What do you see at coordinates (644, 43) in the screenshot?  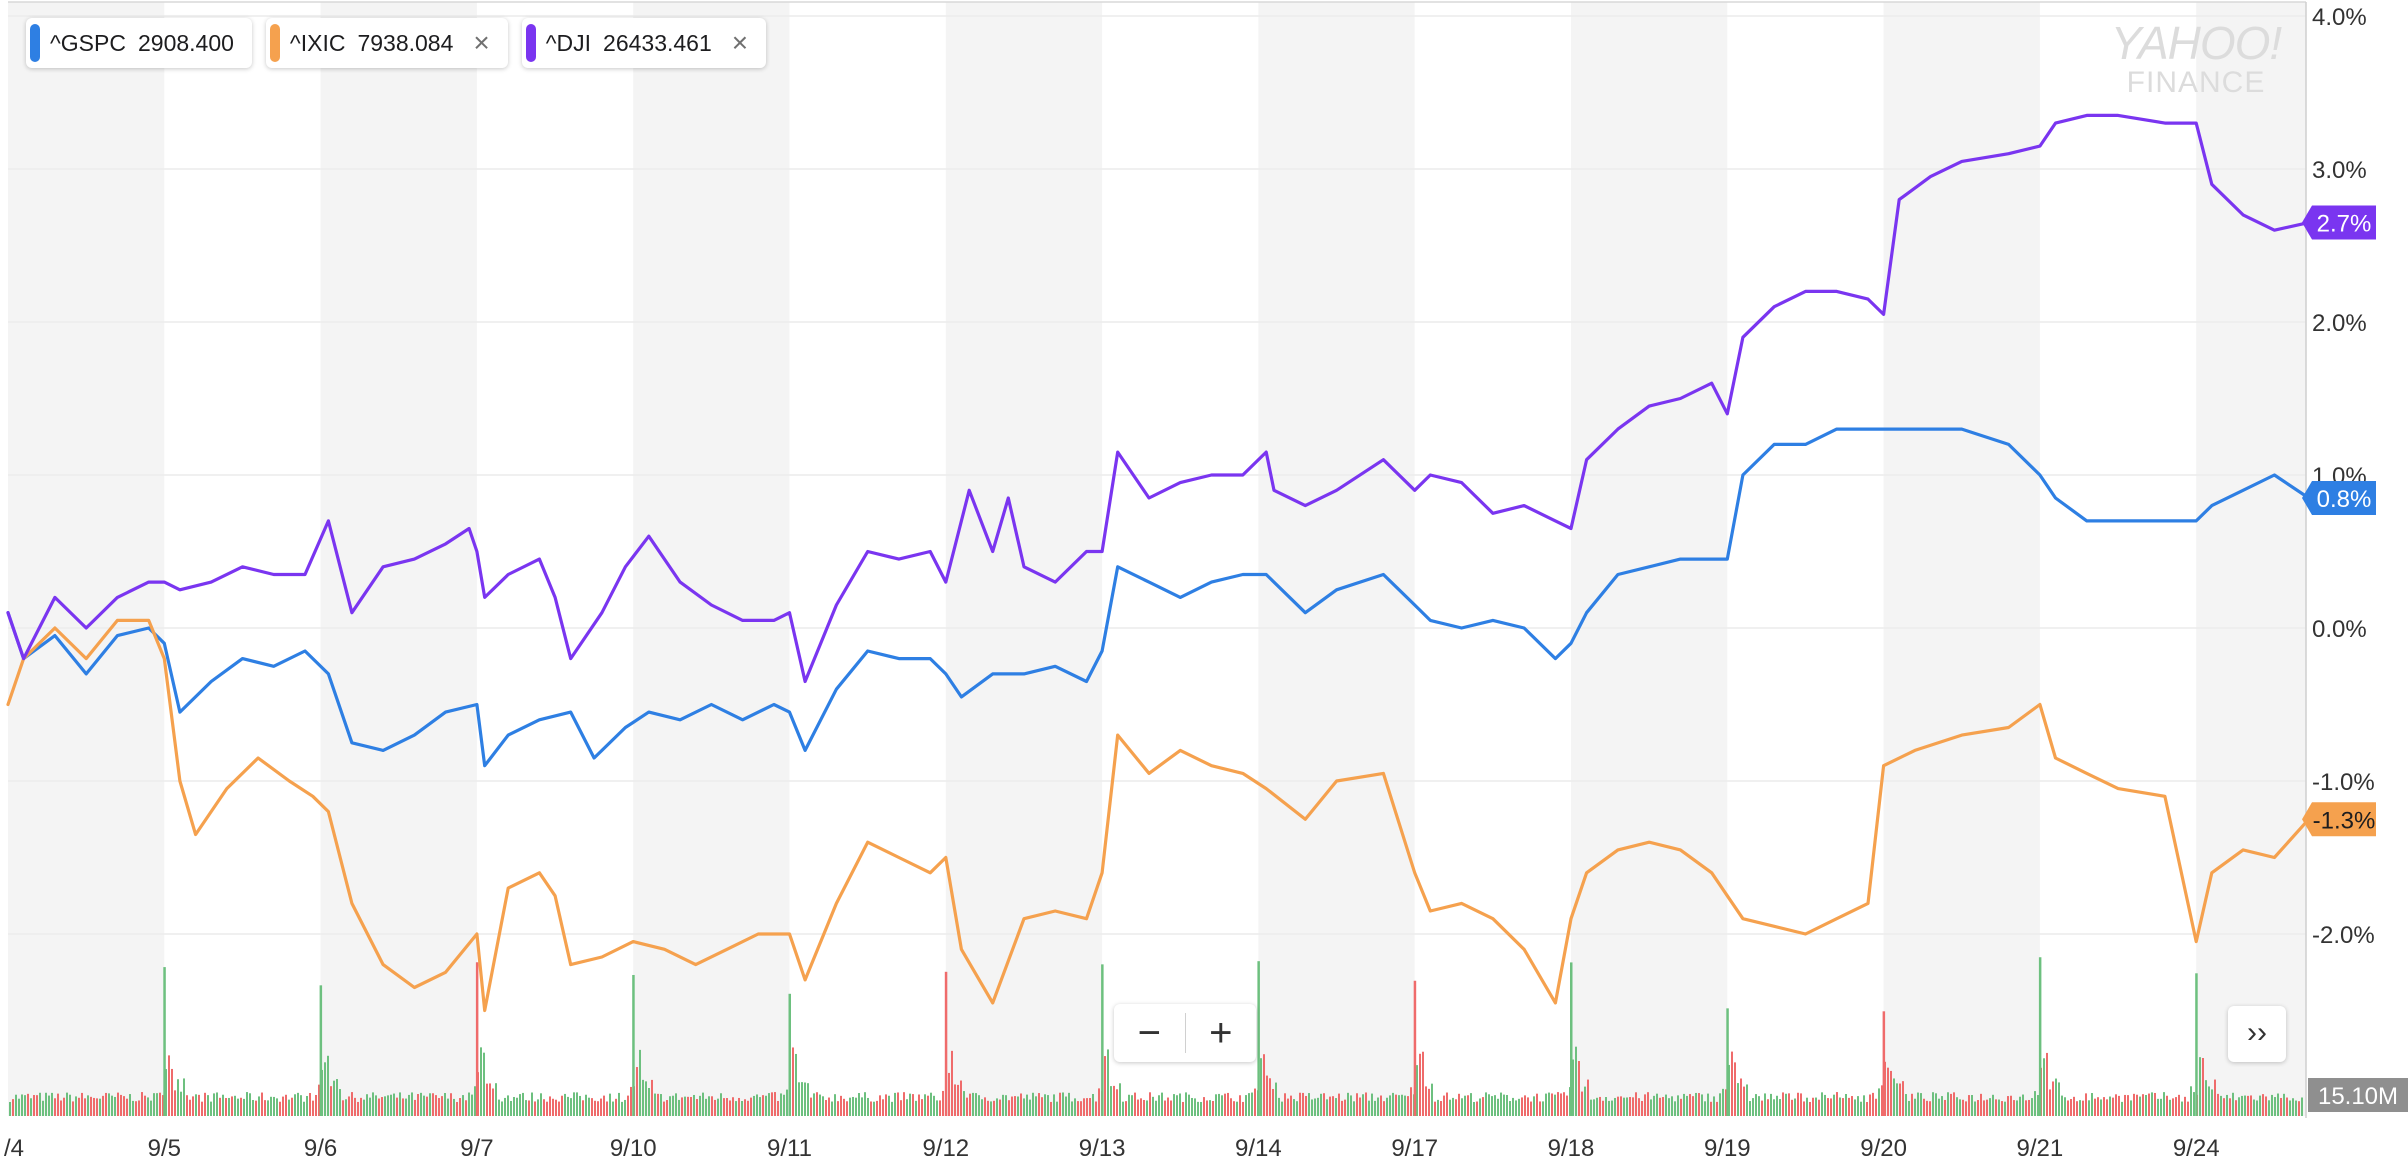 I see `legend-chip-dji: ^DJI 26433.461 ×` at bounding box center [644, 43].